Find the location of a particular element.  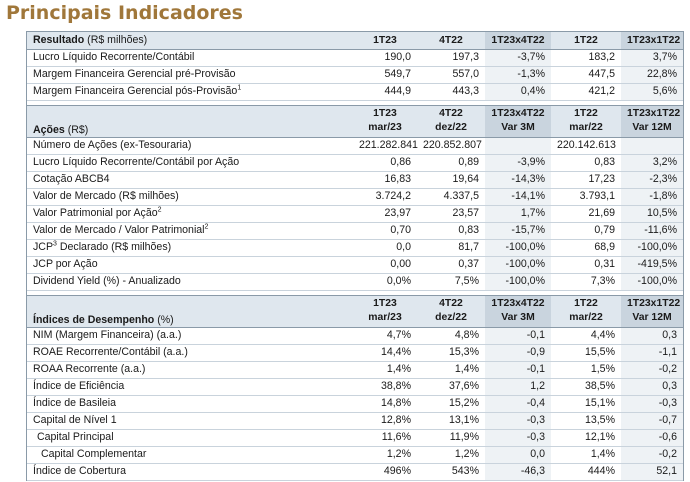

desempenho-row: Capital Complementar 1,2% 1,2% 0,0 1,4% -0,2 is located at coordinates (355, 455).